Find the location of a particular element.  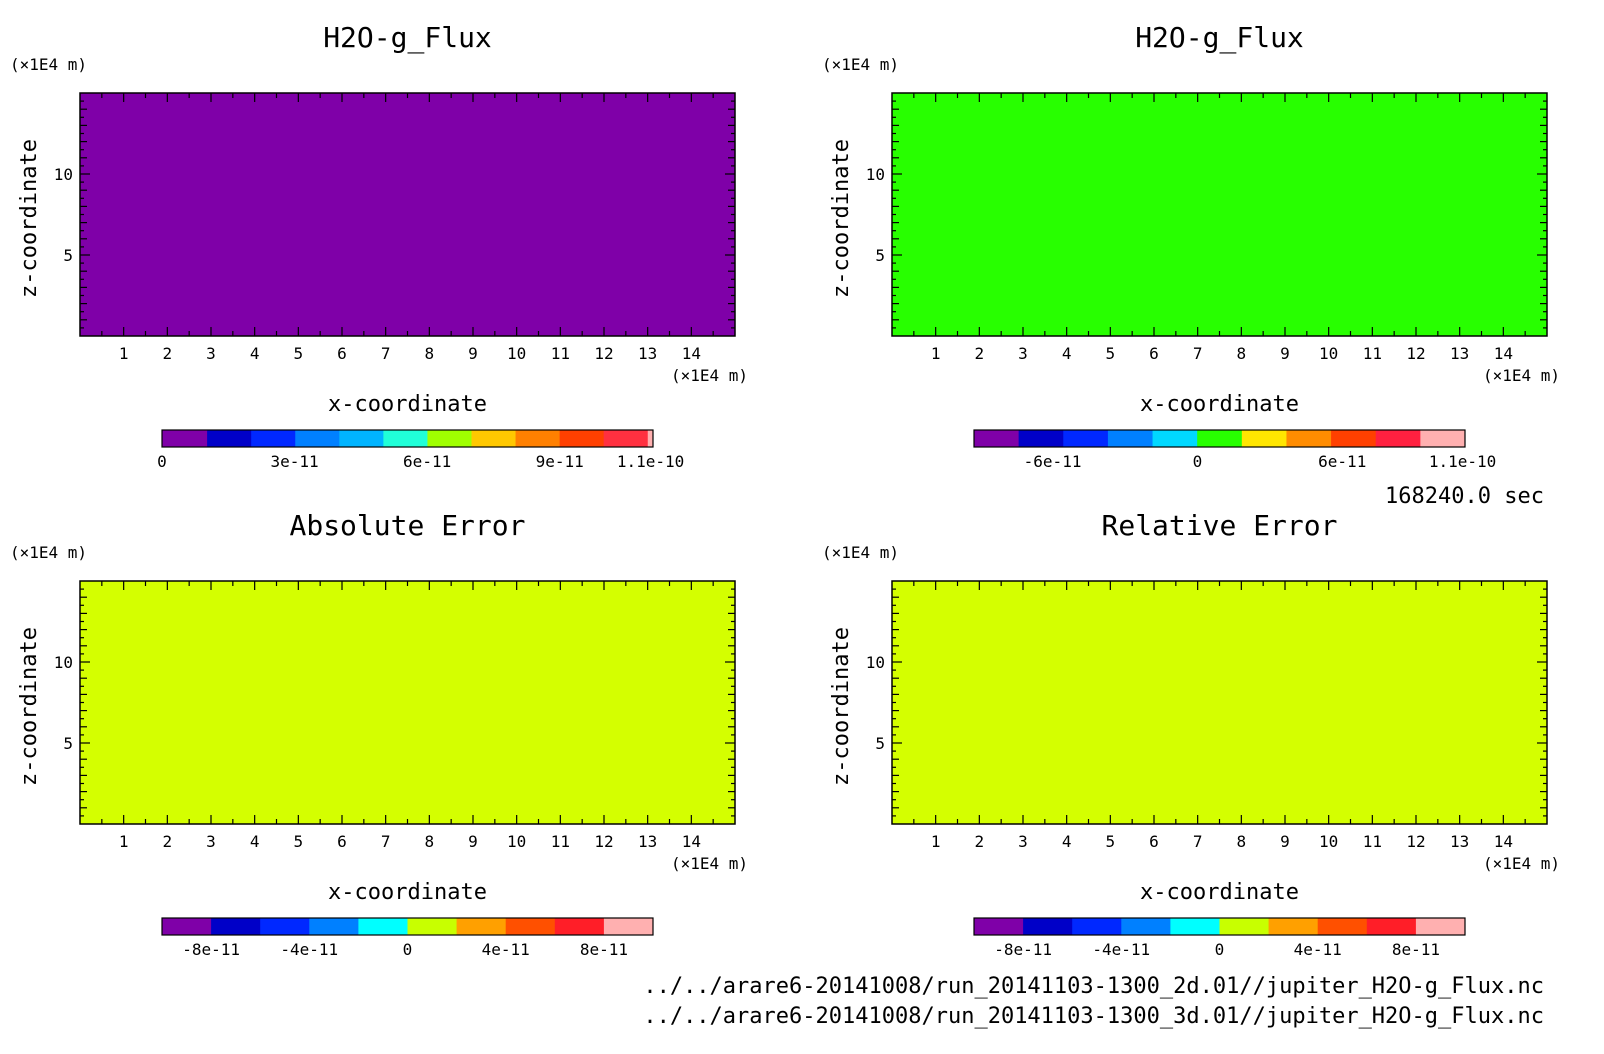

x-tick-label: 4 is located at coordinates (1067, 841).